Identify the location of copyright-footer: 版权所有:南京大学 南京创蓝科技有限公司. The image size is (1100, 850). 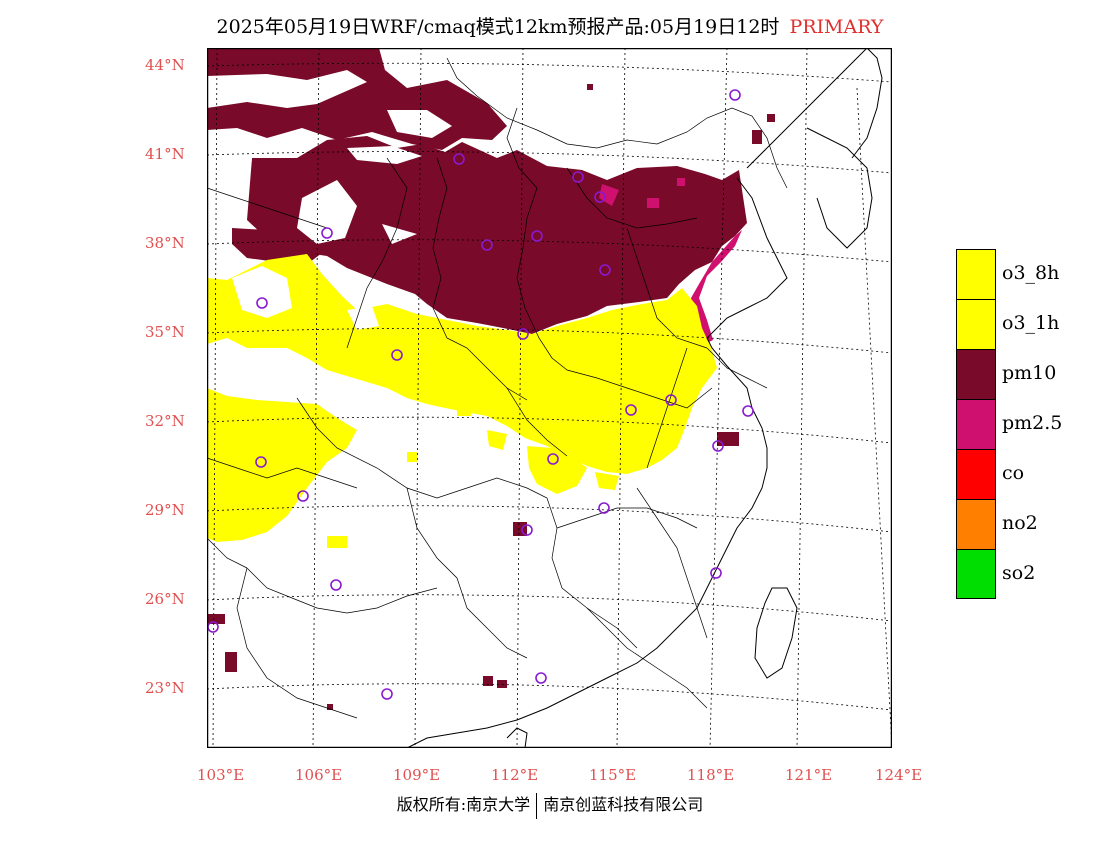
(550, 805).